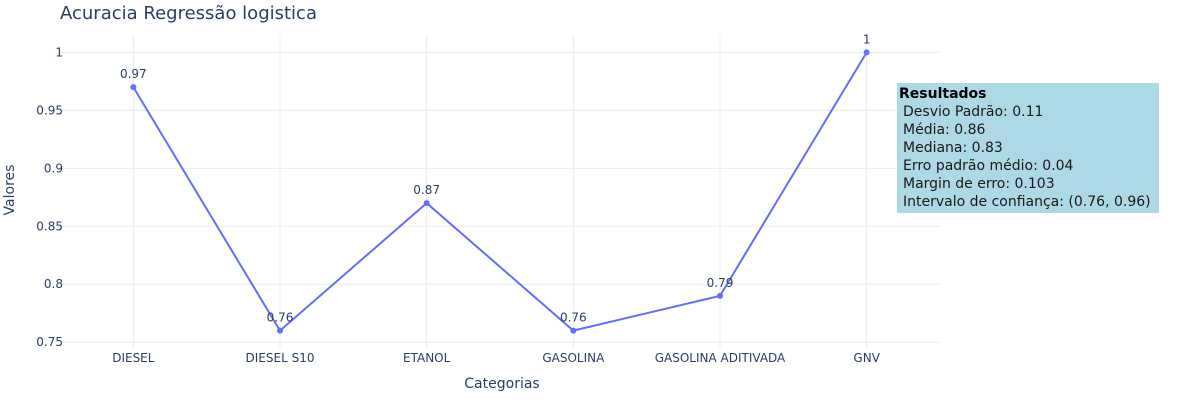  What do you see at coordinates (53, 168) in the screenshot?
I see `y-tick-label: 0.9` at bounding box center [53, 168].